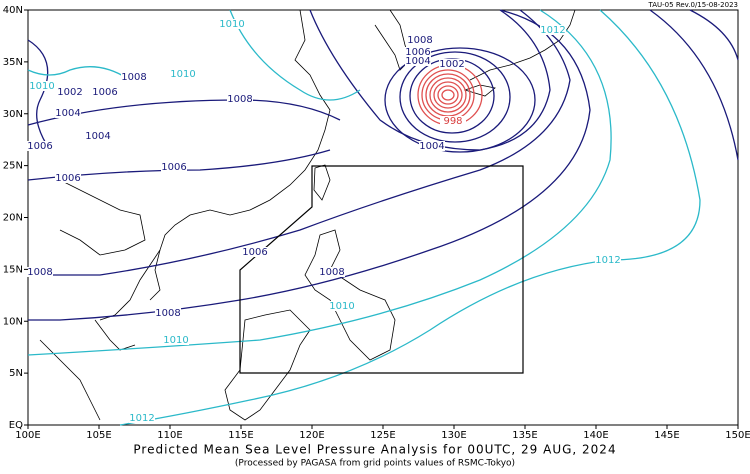 The image size is (750, 474). Describe the element at coordinates (16, 425) in the screenshot. I see `lat-label: EQ` at that location.